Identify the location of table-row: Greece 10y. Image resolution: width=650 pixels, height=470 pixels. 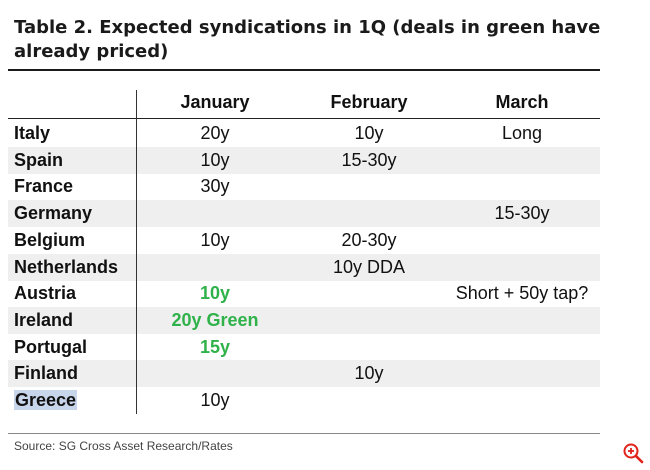
(304, 400).